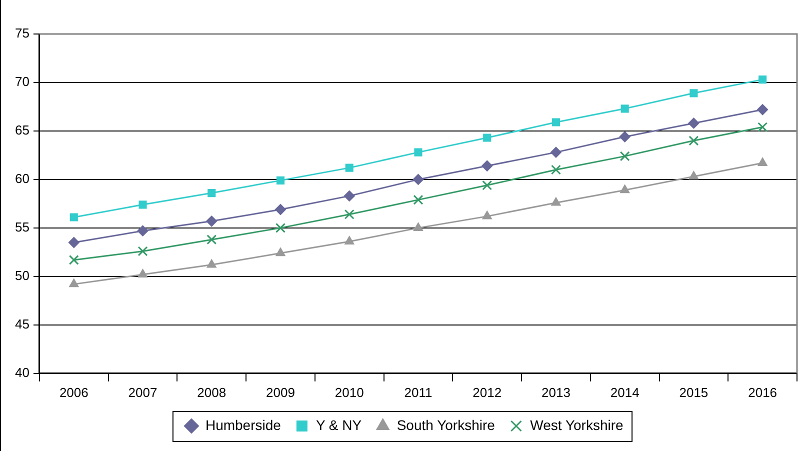 This screenshot has height=451, width=805. I want to click on x-tick-label: 2009, so click(280, 392).